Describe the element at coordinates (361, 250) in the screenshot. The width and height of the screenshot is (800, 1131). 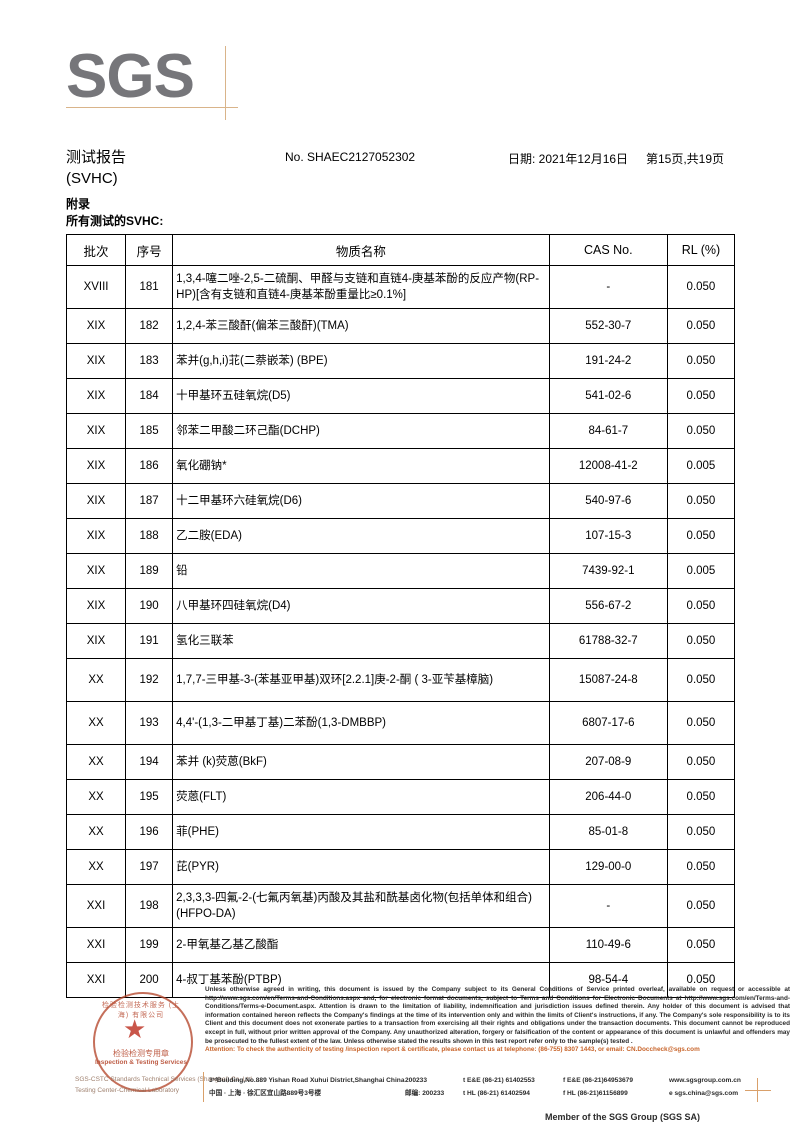
I see `col-header-substance-name: 物质名称` at that location.